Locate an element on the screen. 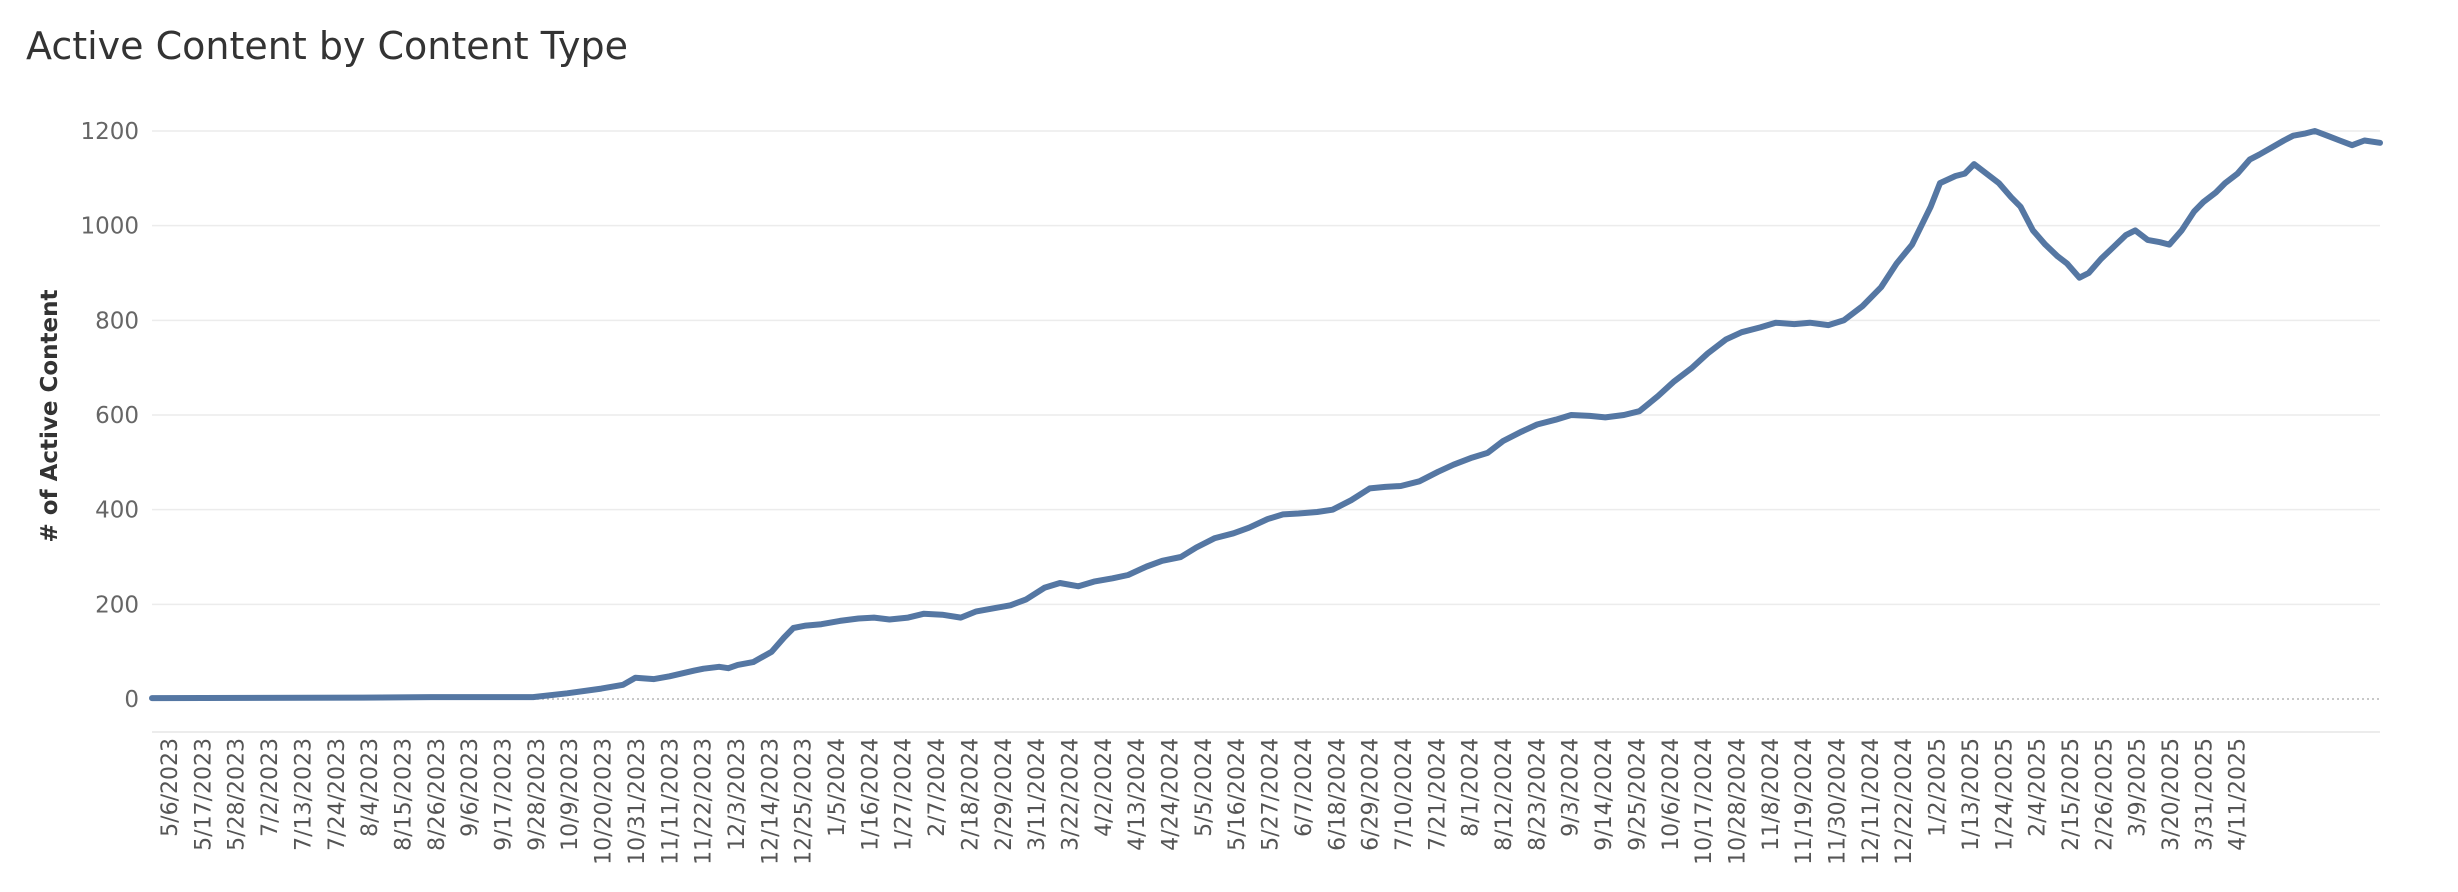 The width and height of the screenshot is (2458, 892). x-tick-label: 3/22/2024 is located at coordinates (1070, 794).